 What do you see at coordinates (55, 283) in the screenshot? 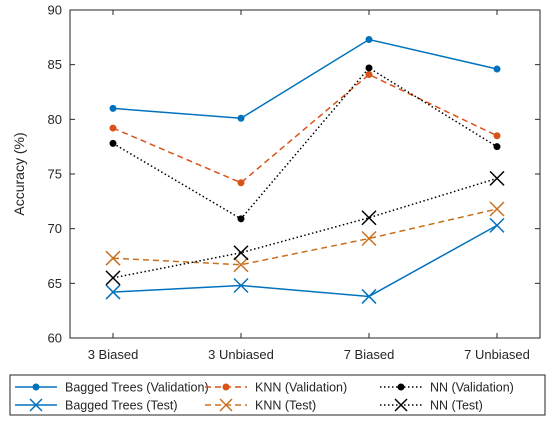
I see `y-tick-label: 65` at bounding box center [55, 283].